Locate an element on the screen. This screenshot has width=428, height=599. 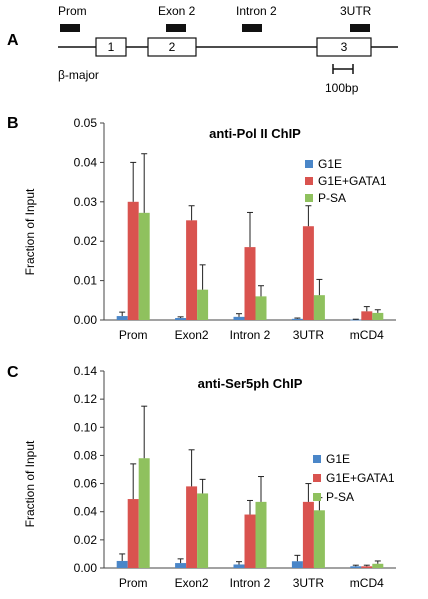
y-tick-label: 0.10 is located at coordinates (86, 427).